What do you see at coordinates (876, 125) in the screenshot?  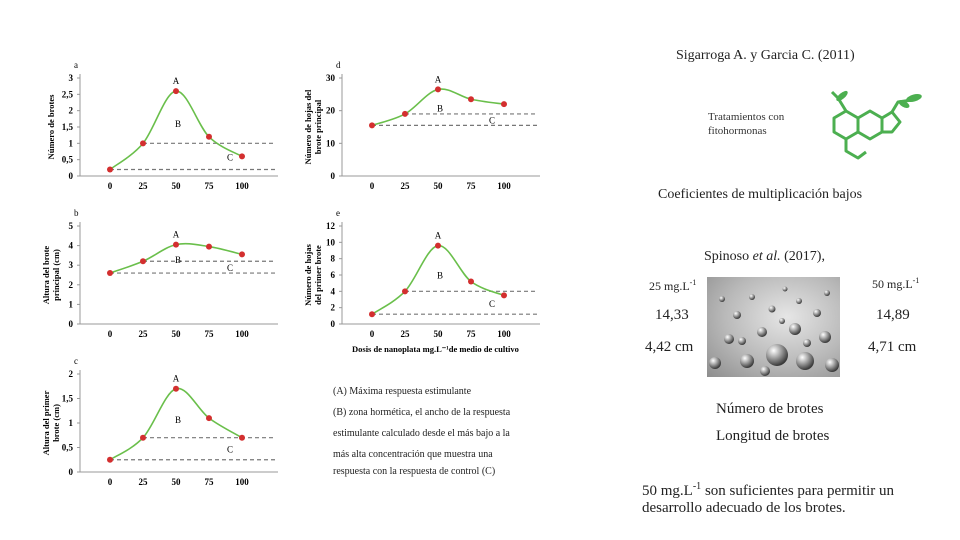 I see `hormone-molecule-icon` at bounding box center [876, 125].